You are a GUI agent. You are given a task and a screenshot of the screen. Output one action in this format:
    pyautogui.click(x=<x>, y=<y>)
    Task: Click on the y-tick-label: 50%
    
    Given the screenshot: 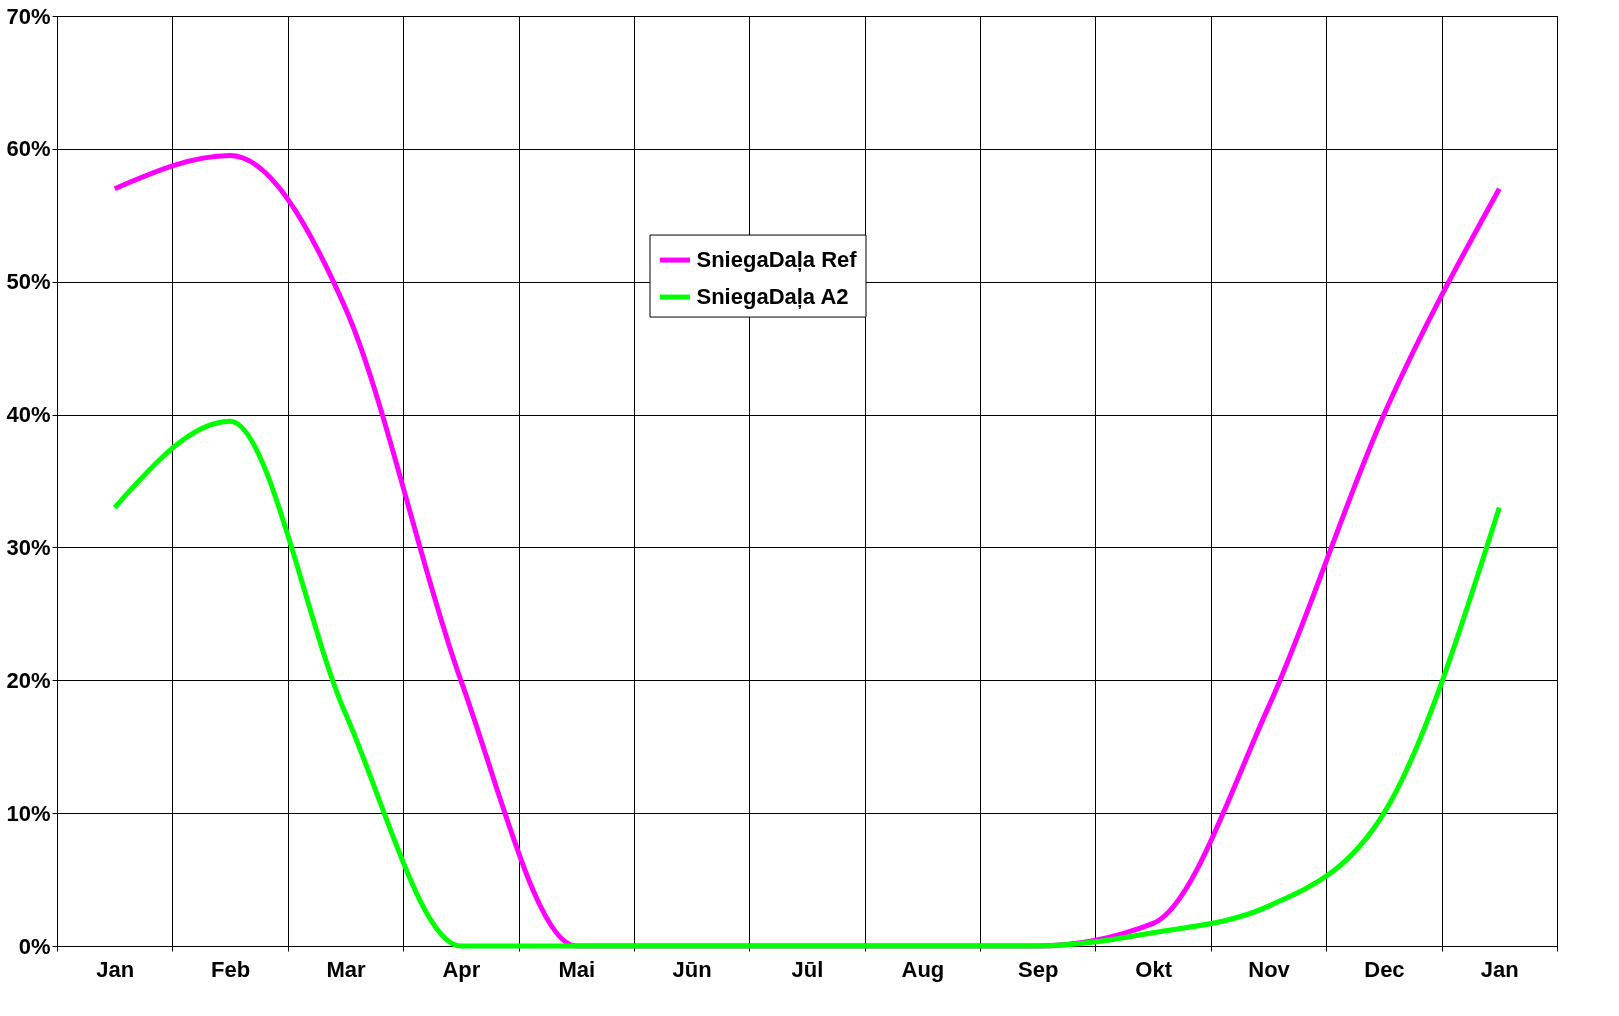 What is the action you would take?
    pyautogui.click(x=28, y=282)
    